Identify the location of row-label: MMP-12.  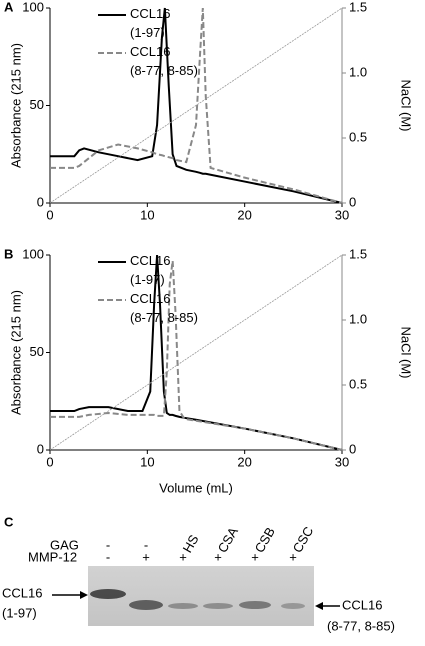
(52, 556).